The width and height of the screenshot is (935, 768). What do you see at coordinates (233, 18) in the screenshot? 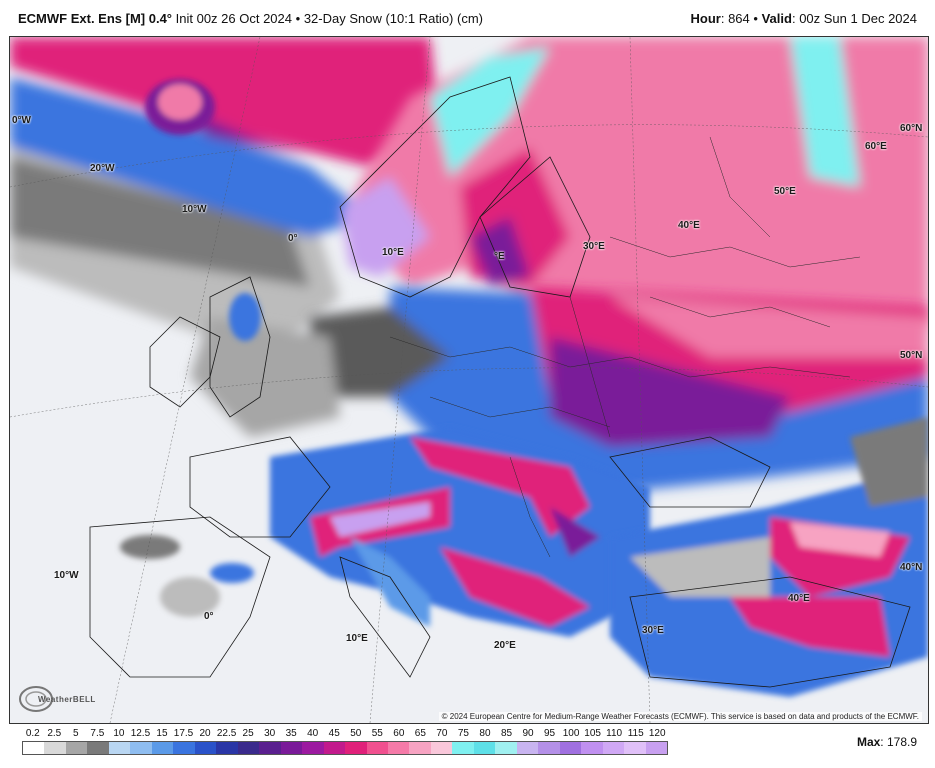
I see `init-time: Init 00z 26 Oct 2024` at bounding box center [233, 18].